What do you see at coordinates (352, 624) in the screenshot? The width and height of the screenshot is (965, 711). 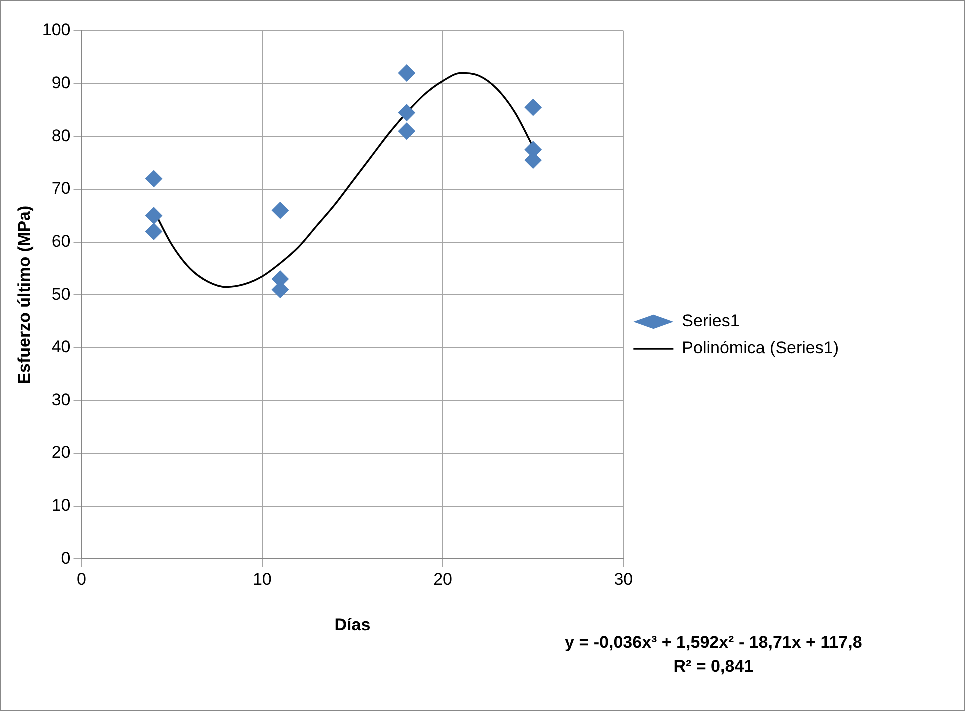 I see `x-axis-title: Días` at bounding box center [352, 624].